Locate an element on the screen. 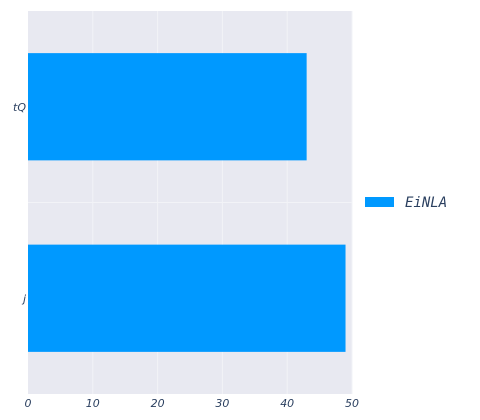 Image resolution: width=480 pixels, height=420 pixels. y-tick-label-tQ: tQ is located at coordinates (19, 107).